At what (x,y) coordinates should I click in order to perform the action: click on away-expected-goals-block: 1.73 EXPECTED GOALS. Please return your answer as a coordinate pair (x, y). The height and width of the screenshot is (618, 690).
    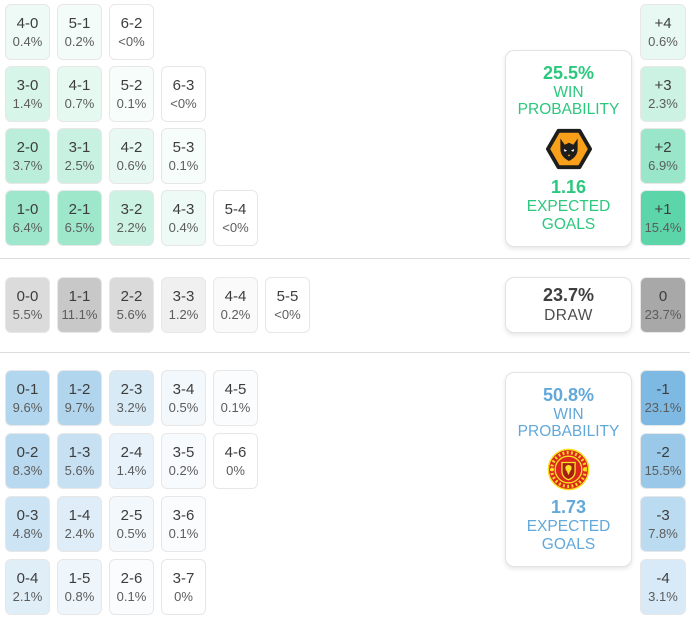
    Looking at the image, I should click on (569, 525).